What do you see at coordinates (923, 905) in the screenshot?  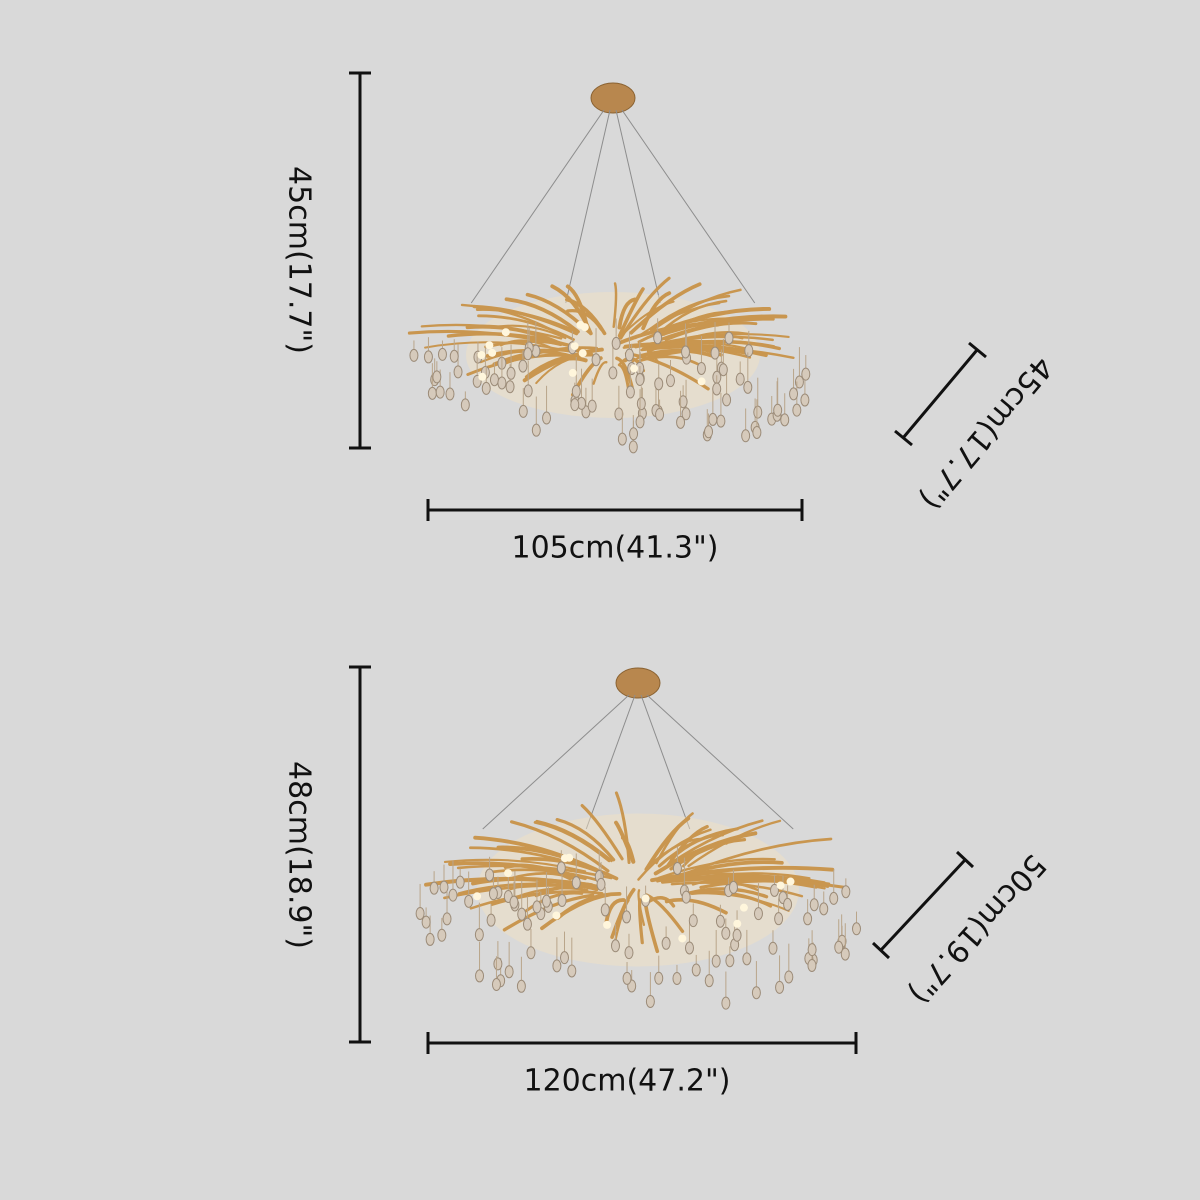 I see `dimension-line` at bounding box center [923, 905].